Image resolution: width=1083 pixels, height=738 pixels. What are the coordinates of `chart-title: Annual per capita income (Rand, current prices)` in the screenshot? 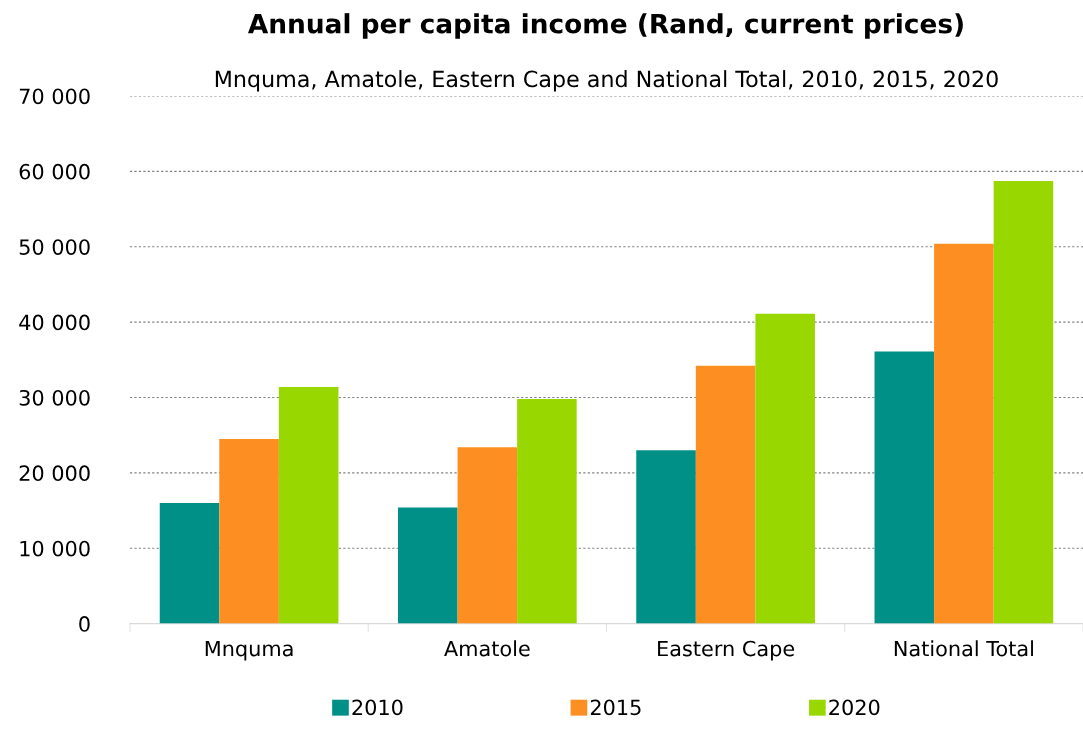 It's located at (605, 26).